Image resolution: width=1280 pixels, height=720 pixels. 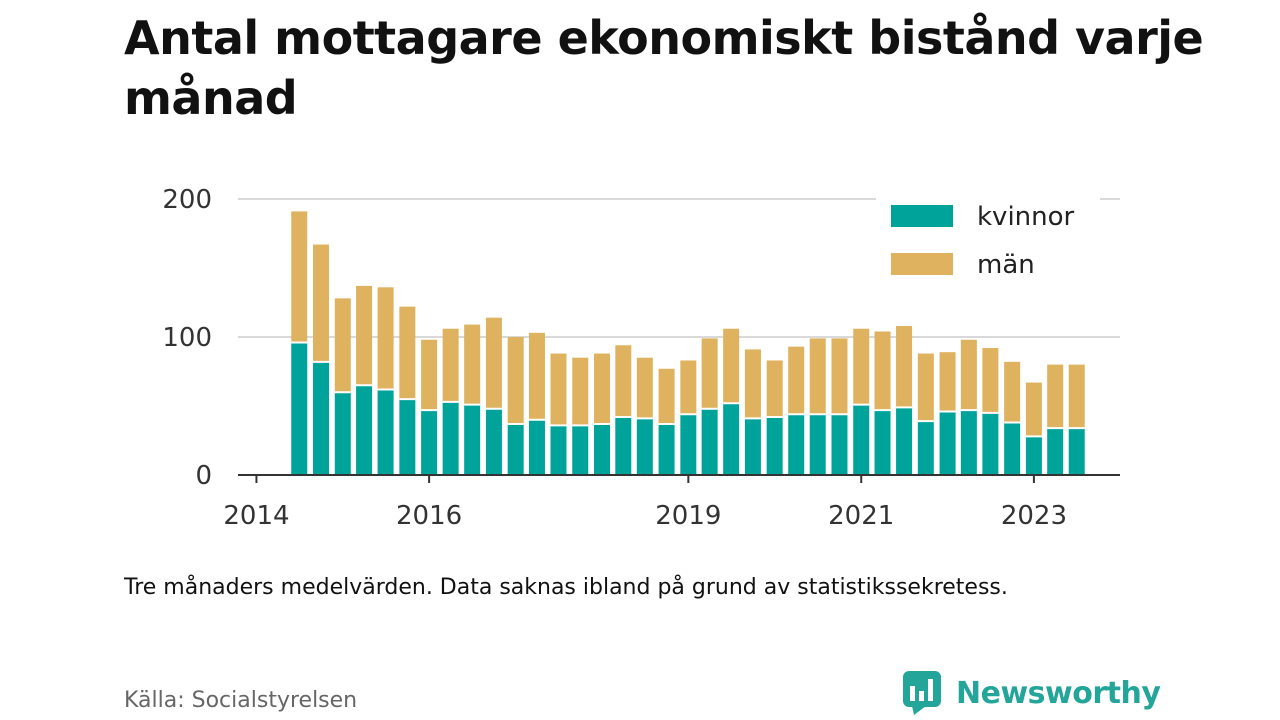 What do you see at coordinates (256, 516) in the screenshot?
I see `x-tick-label: 2014` at bounding box center [256, 516].